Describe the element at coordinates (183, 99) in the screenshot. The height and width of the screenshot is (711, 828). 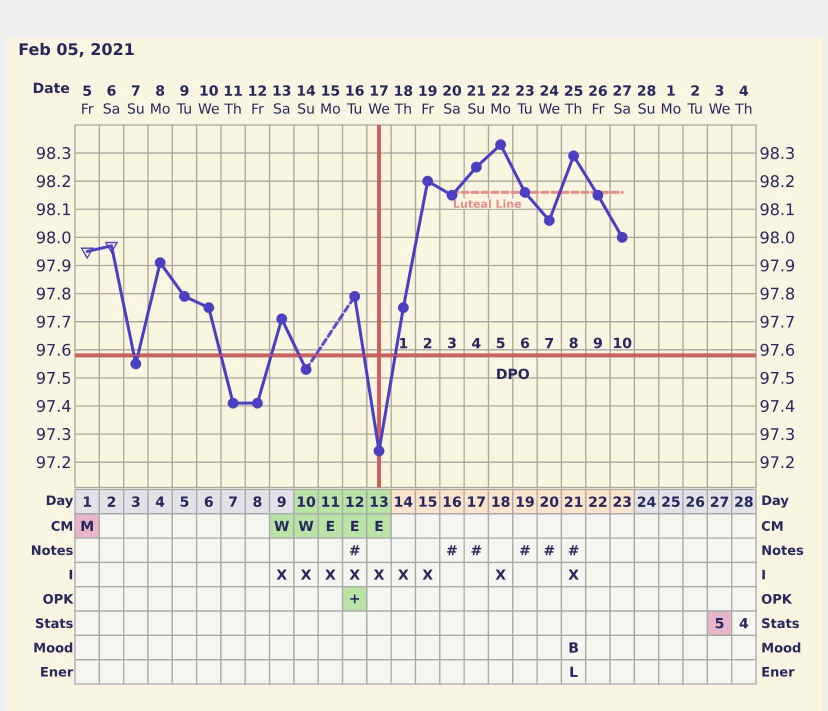
I see `x-tick-label: 9 Tu` at that location.